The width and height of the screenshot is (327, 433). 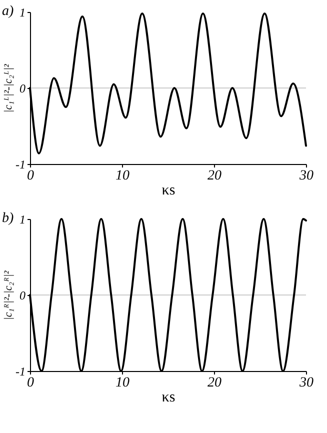 I want to click on y-axis-title: |c₁ᴸ|²-|c₂ᴸ|², so click(x=8, y=88).